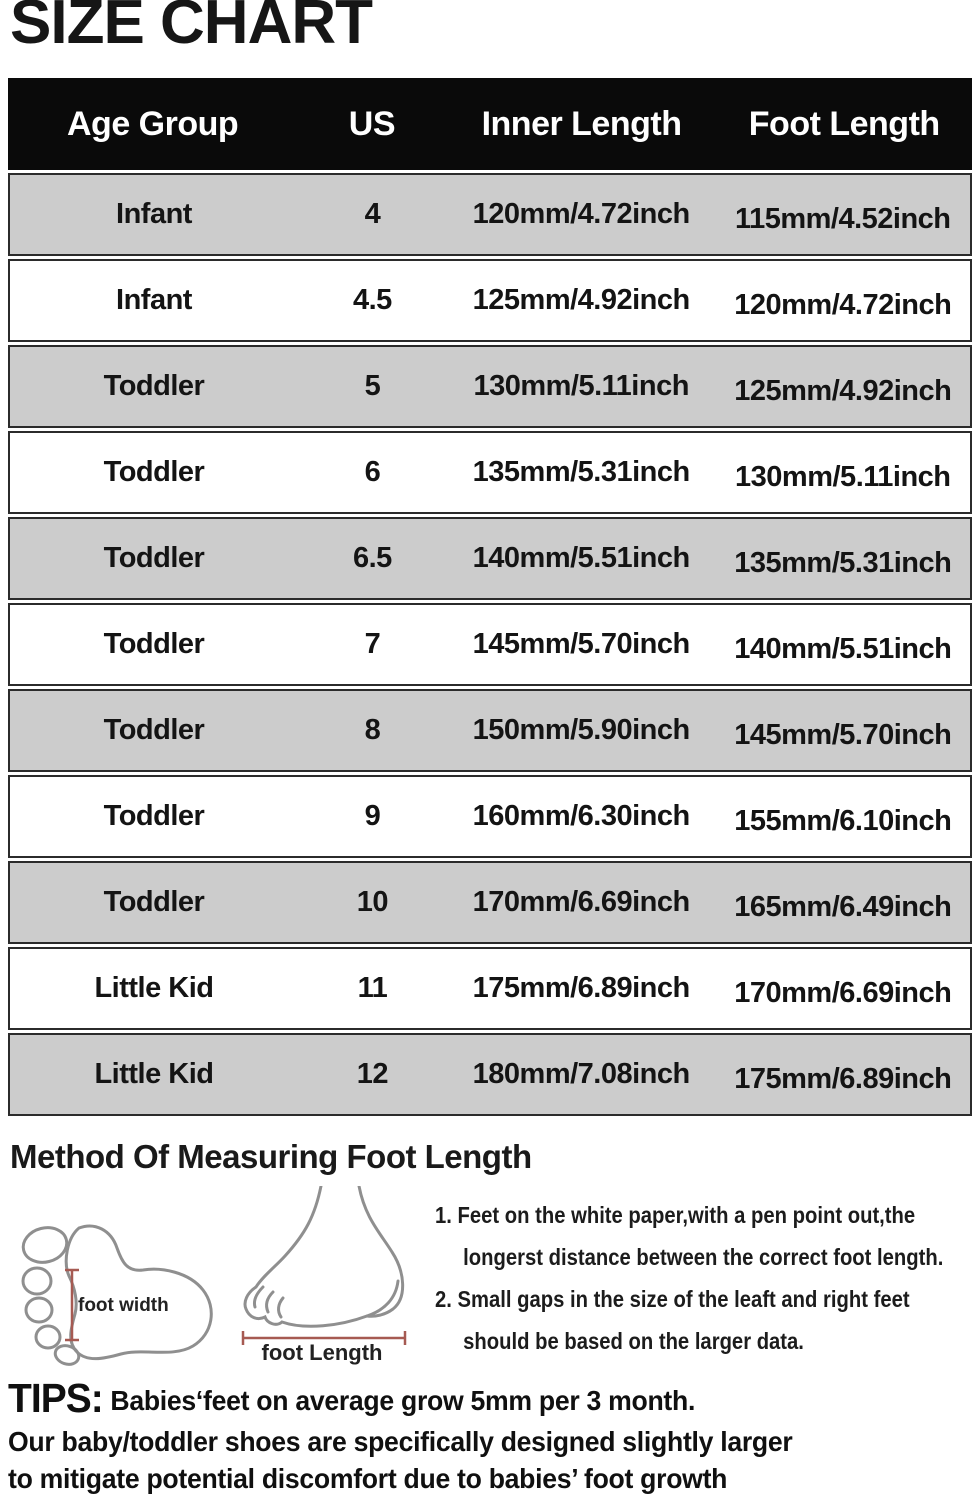 This screenshot has width=980, height=1500. I want to click on foot-side-view-icon, so click(327, 1271).